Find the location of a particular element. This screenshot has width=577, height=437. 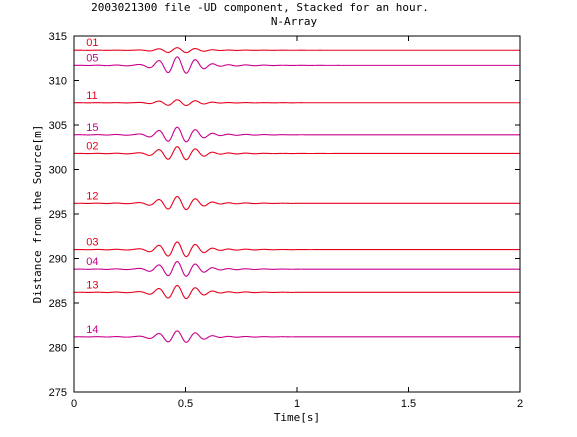

y-tick-label: 315 is located at coordinates (58, 37).